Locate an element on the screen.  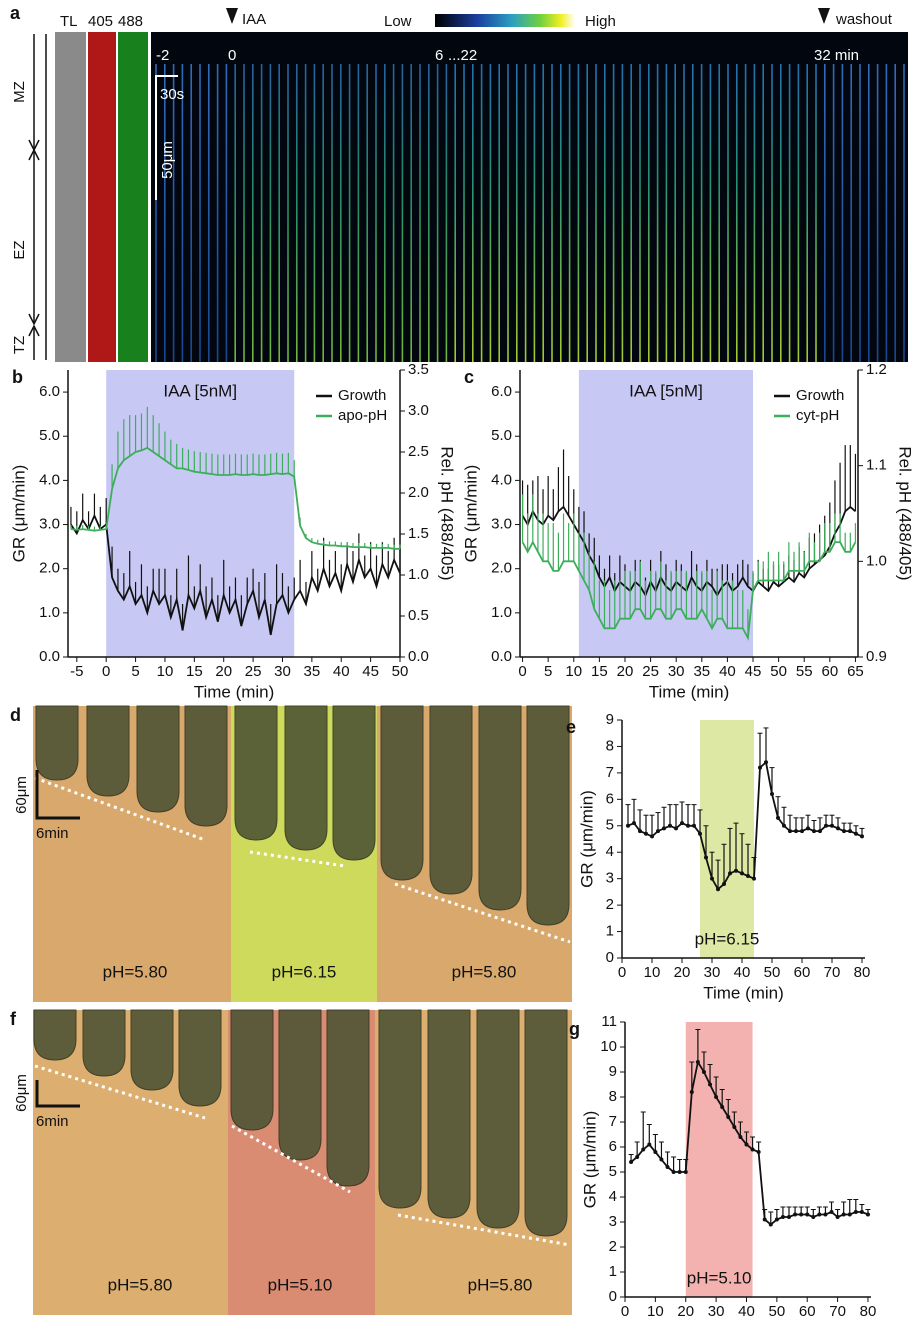
time-label: 6 is located at coordinates (439, 55).